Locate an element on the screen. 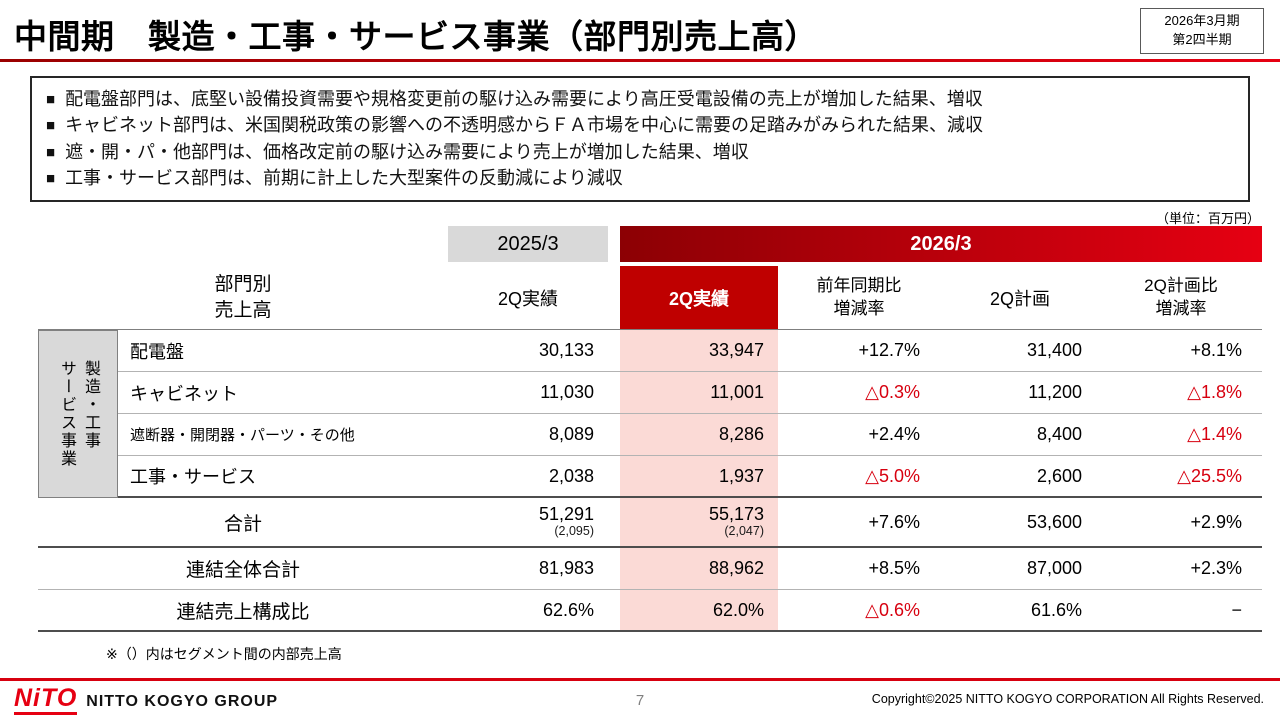 The height and width of the screenshot is (720, 1280). cell-curr-actual: 1,937 is located at coordinates (699, 476).